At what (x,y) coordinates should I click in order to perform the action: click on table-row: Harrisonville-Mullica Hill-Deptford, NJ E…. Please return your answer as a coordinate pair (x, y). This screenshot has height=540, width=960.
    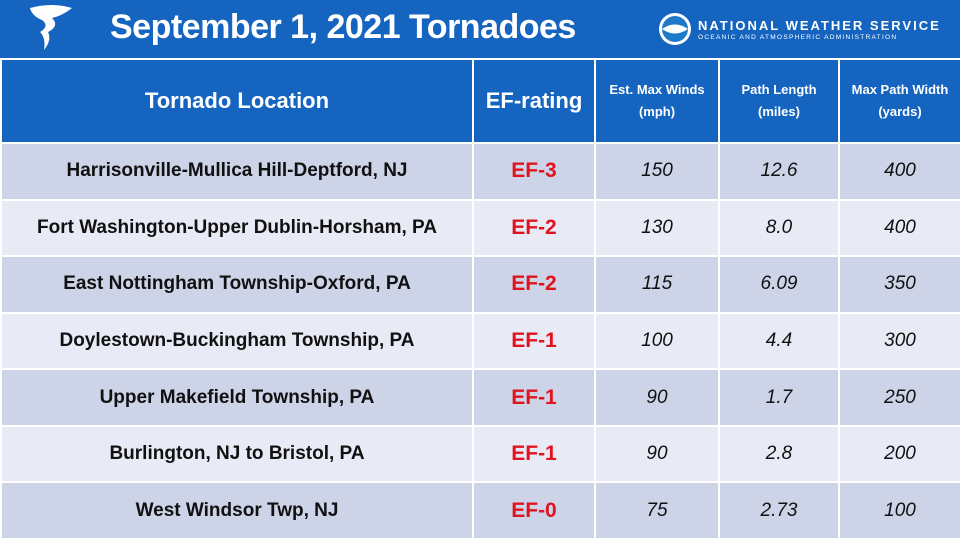
    Looking at the image, I should click on (480, 171).